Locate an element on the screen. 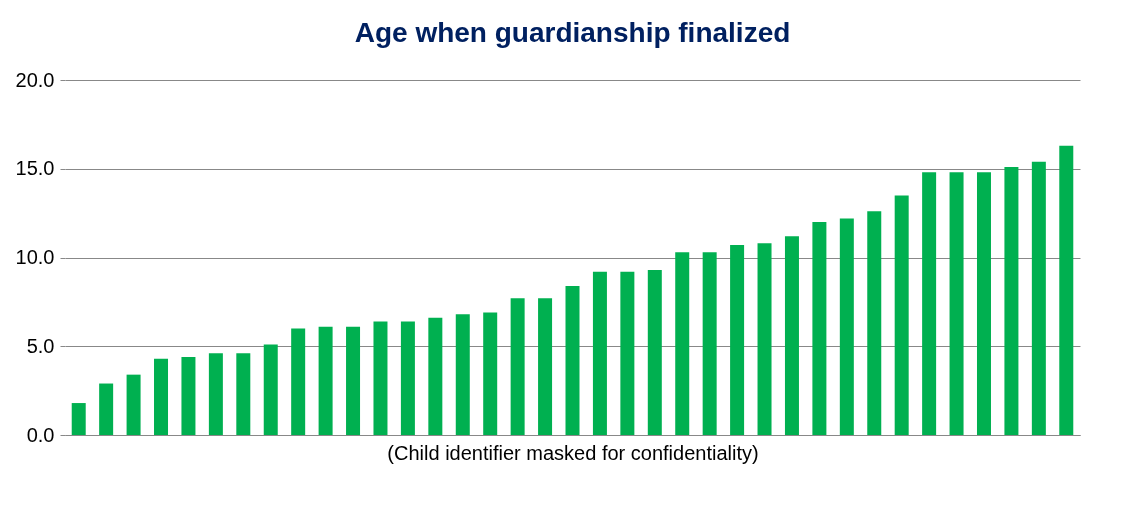 The width and height of the screenshot is (1135, 527). y-tick-label: 5.0 is located at coordinates (40, 345).